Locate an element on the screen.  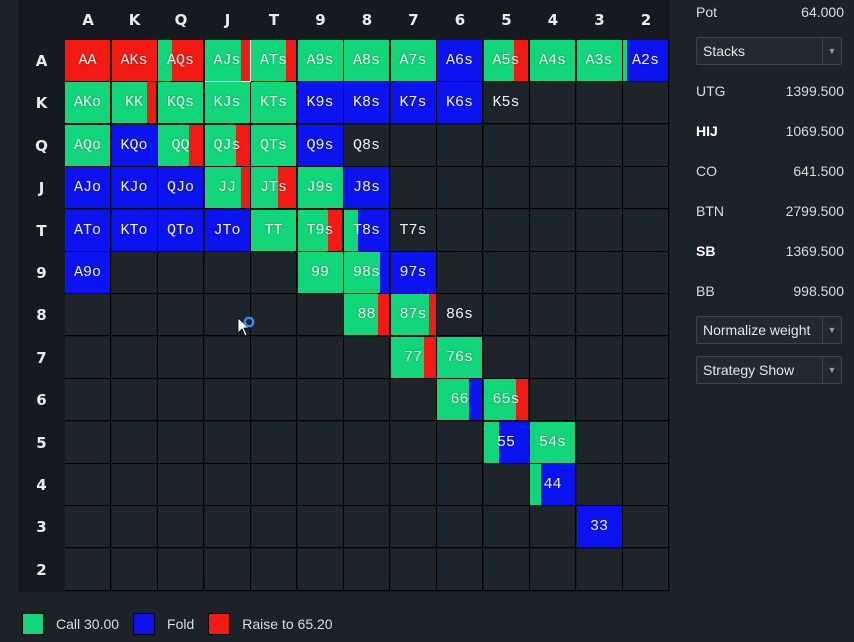
hand-cell: J9s is located at coordinates (320, 188).